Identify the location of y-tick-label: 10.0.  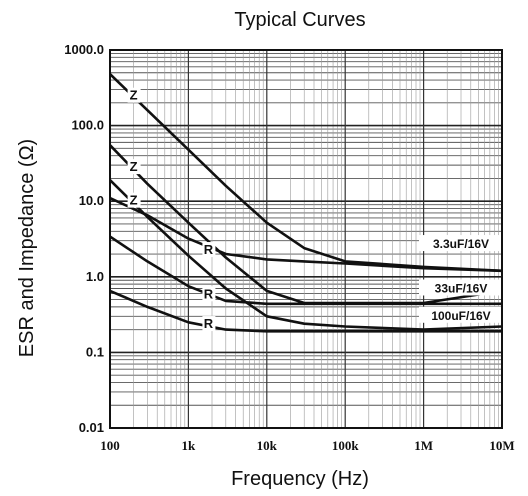
(91, 200).